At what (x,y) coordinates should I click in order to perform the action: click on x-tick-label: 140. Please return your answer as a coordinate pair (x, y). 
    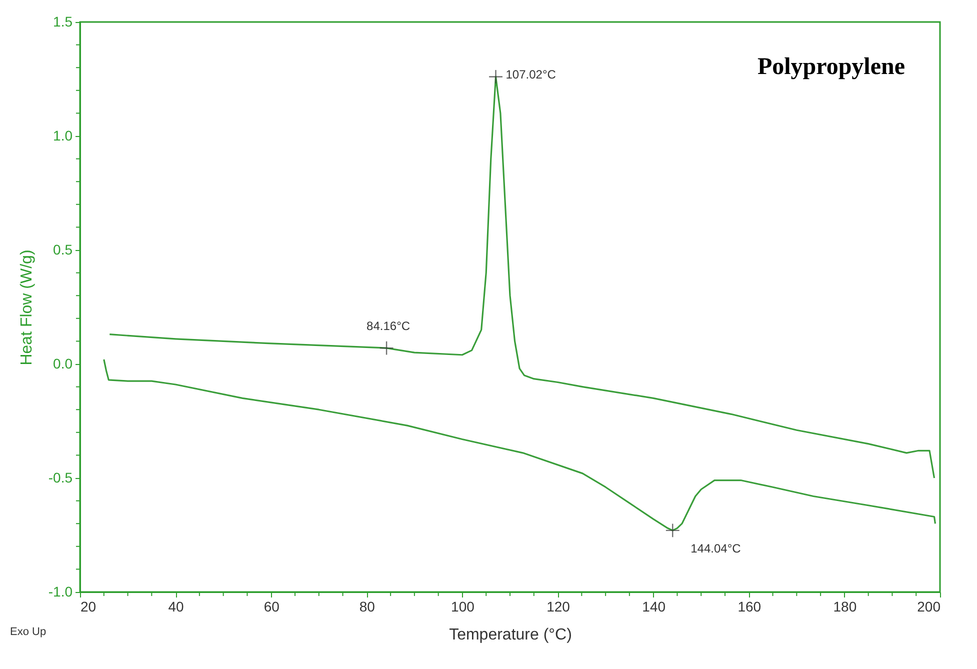
    Looking at the image, I should click on (654, 606).